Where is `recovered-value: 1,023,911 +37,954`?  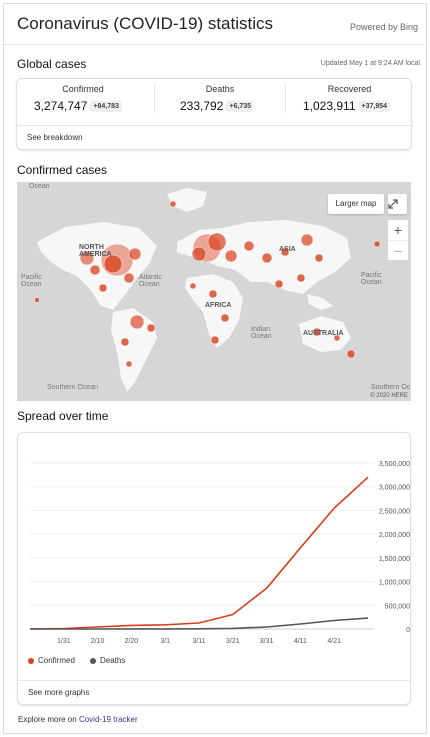
recovered-value: 1,023,911 +37,954 is located at coordinates (346, 106).